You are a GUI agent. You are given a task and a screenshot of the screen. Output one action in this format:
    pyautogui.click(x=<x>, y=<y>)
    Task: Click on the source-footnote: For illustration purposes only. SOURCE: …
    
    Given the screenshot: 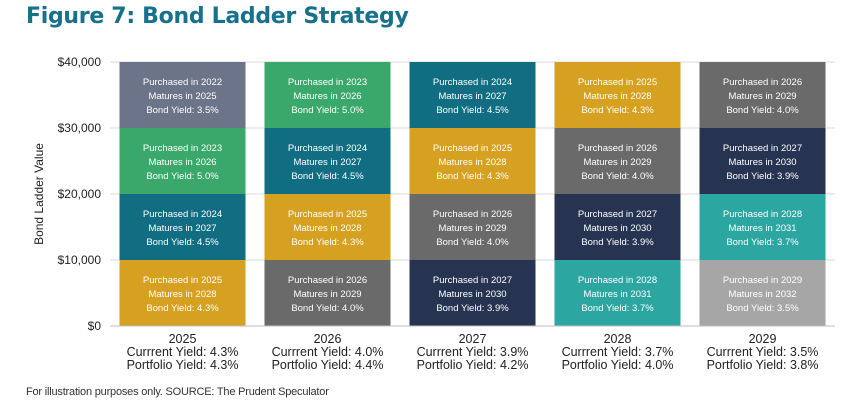 What is the action you would take?
    pyautogui.click(x=177, y=392)
    